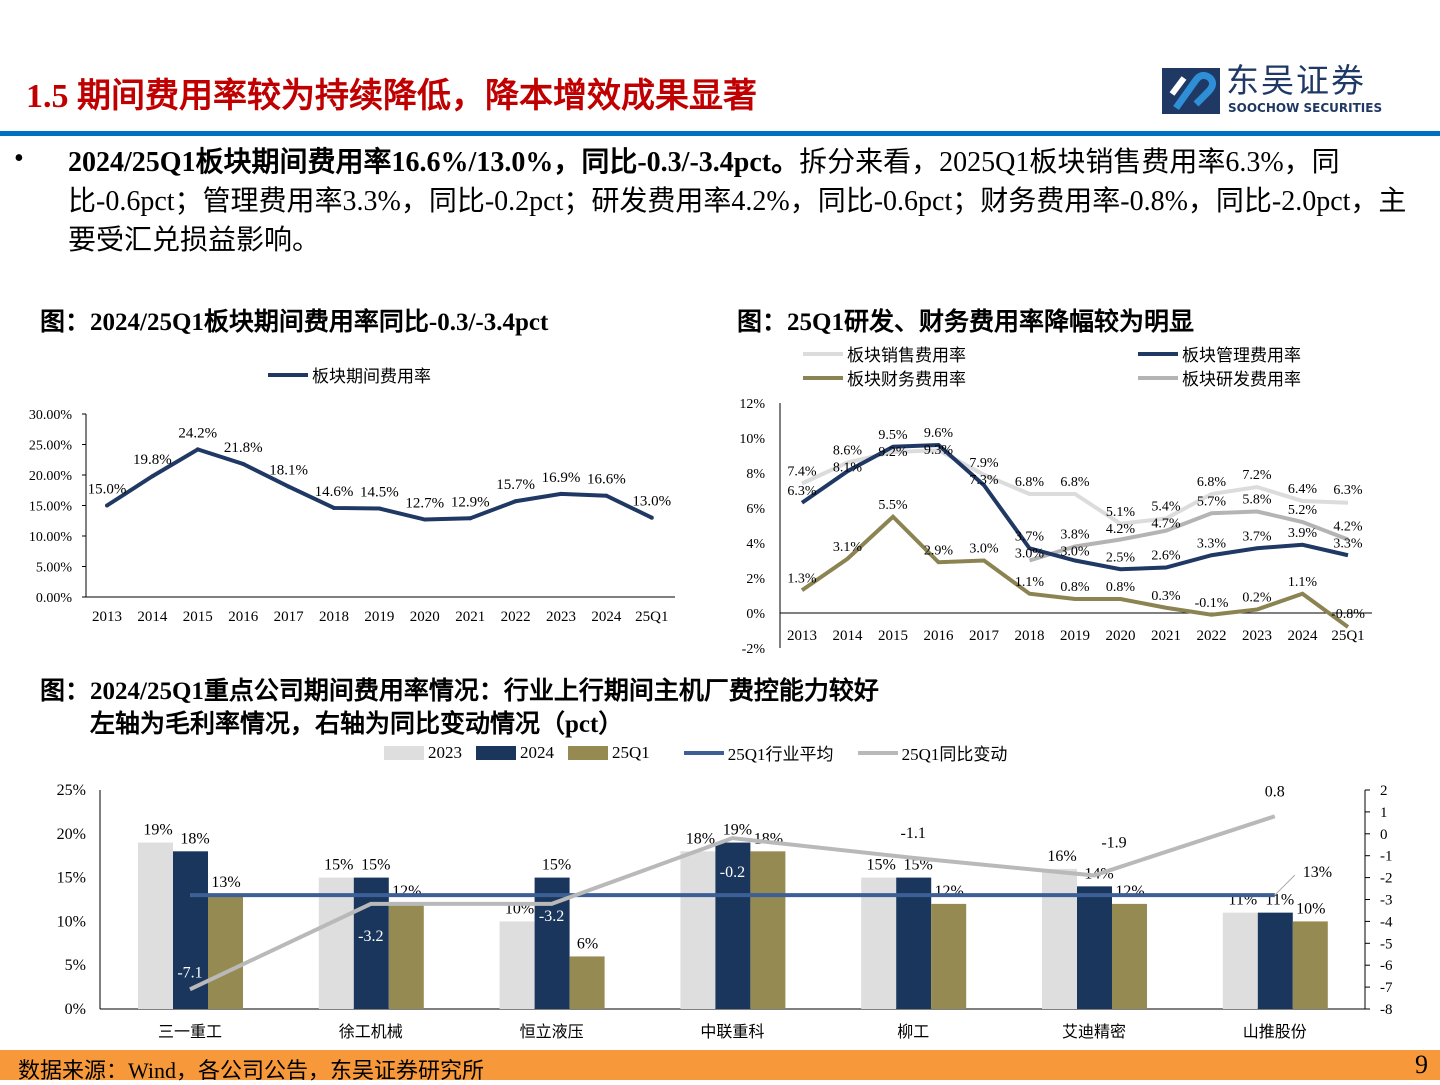 This screenshot has height=1085, width=1440. What do you see at coordinates (152, 617) in the screenshot?
I see `chart1-x-tick: 2014` at bounding box center [152, 617].